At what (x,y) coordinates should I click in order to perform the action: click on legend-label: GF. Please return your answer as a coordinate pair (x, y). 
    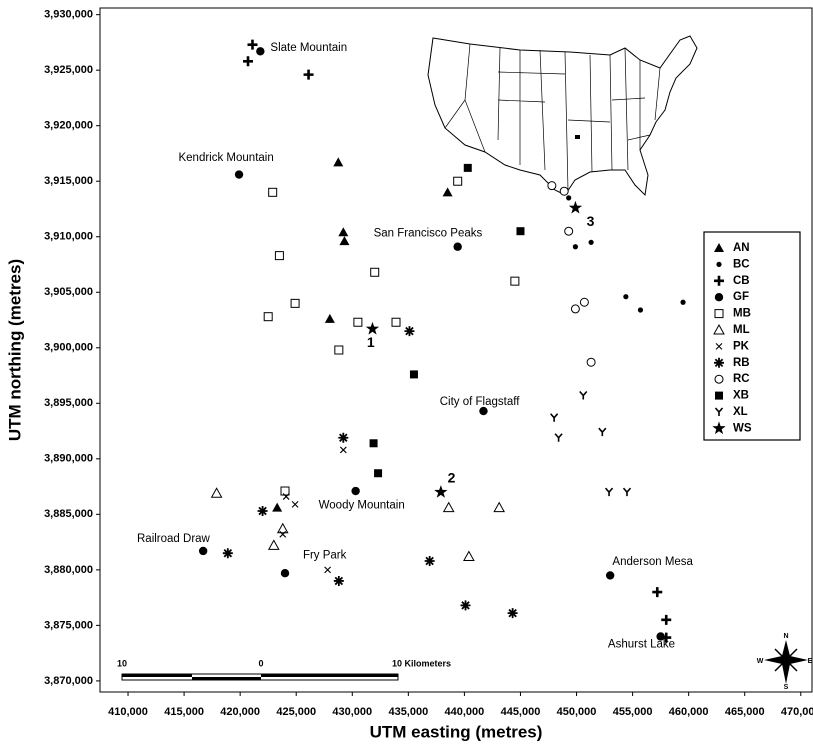
    Looking at the image, I should click on (741, 297).